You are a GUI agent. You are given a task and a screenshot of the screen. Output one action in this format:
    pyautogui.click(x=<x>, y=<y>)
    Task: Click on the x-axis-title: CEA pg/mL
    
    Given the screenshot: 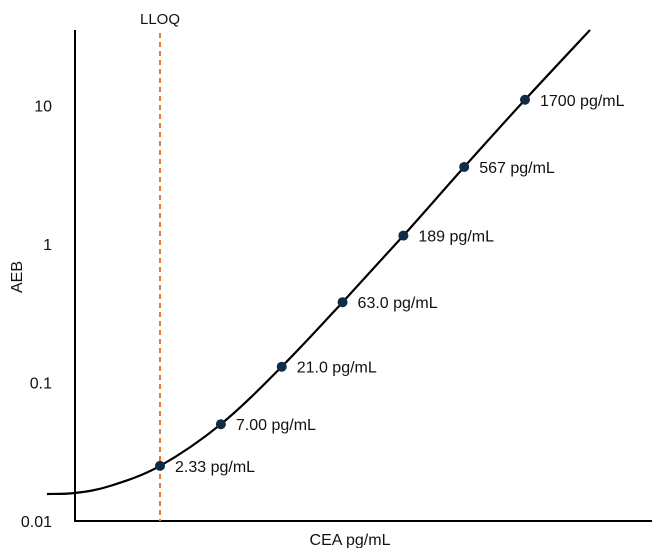 What is the action you would take?
    pyautogui.click(x=350, y=540)
    